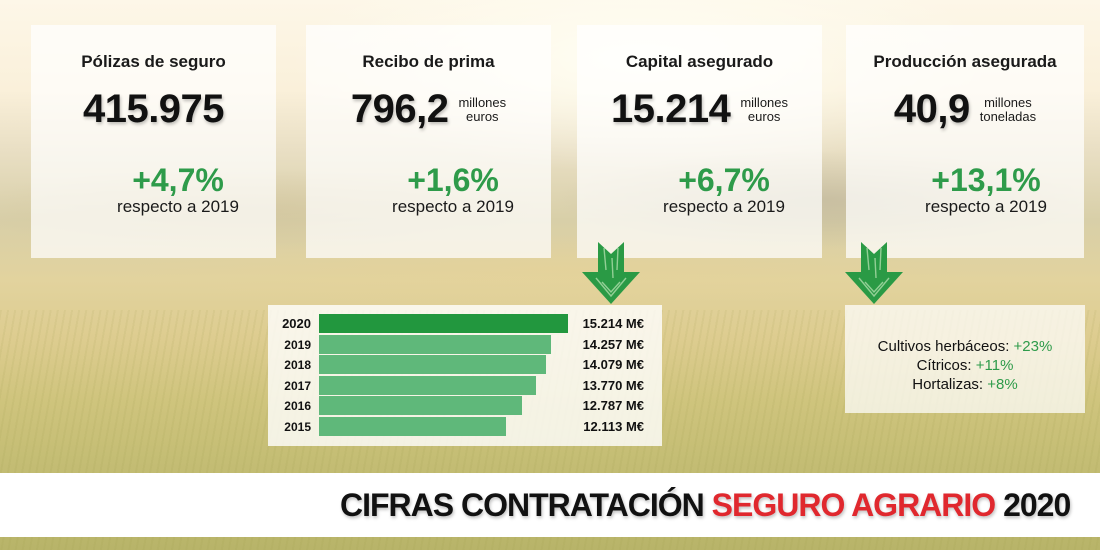 This screenshot has width=1100, height=550. I want to click on card-change: +1,6% respecto a 2019, so click(453, 190).